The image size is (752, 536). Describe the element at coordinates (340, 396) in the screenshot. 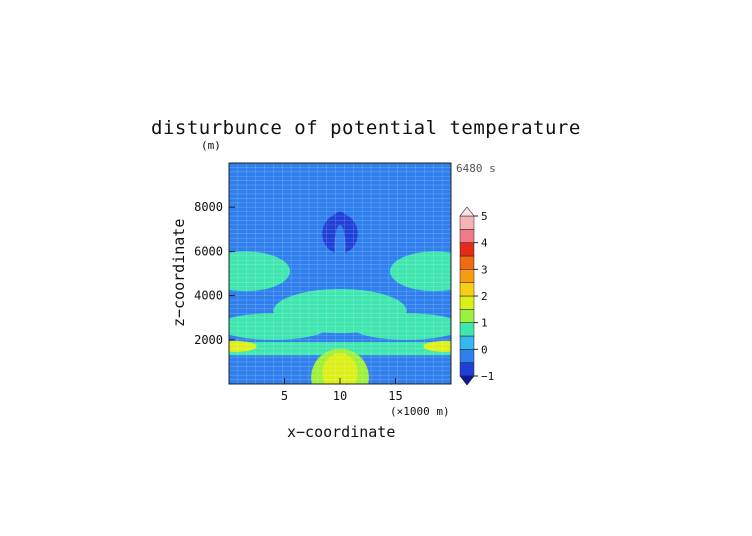

I see `x-tick-label: 10` at that location.